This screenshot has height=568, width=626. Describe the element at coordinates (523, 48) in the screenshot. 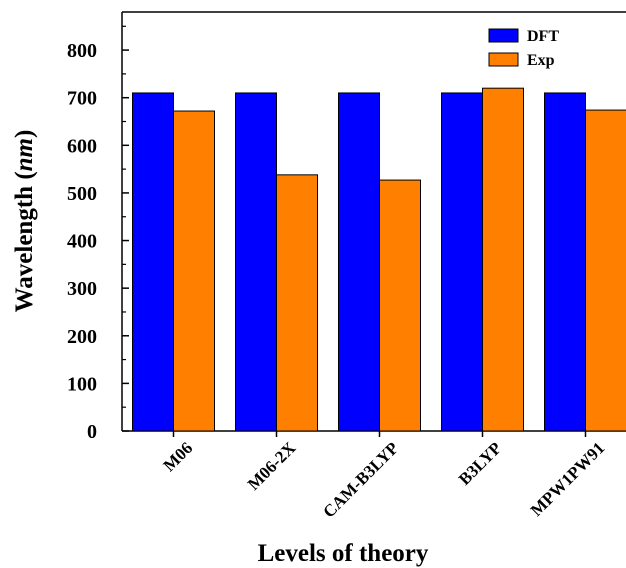

I see `legend: DFT Exp` at that location.